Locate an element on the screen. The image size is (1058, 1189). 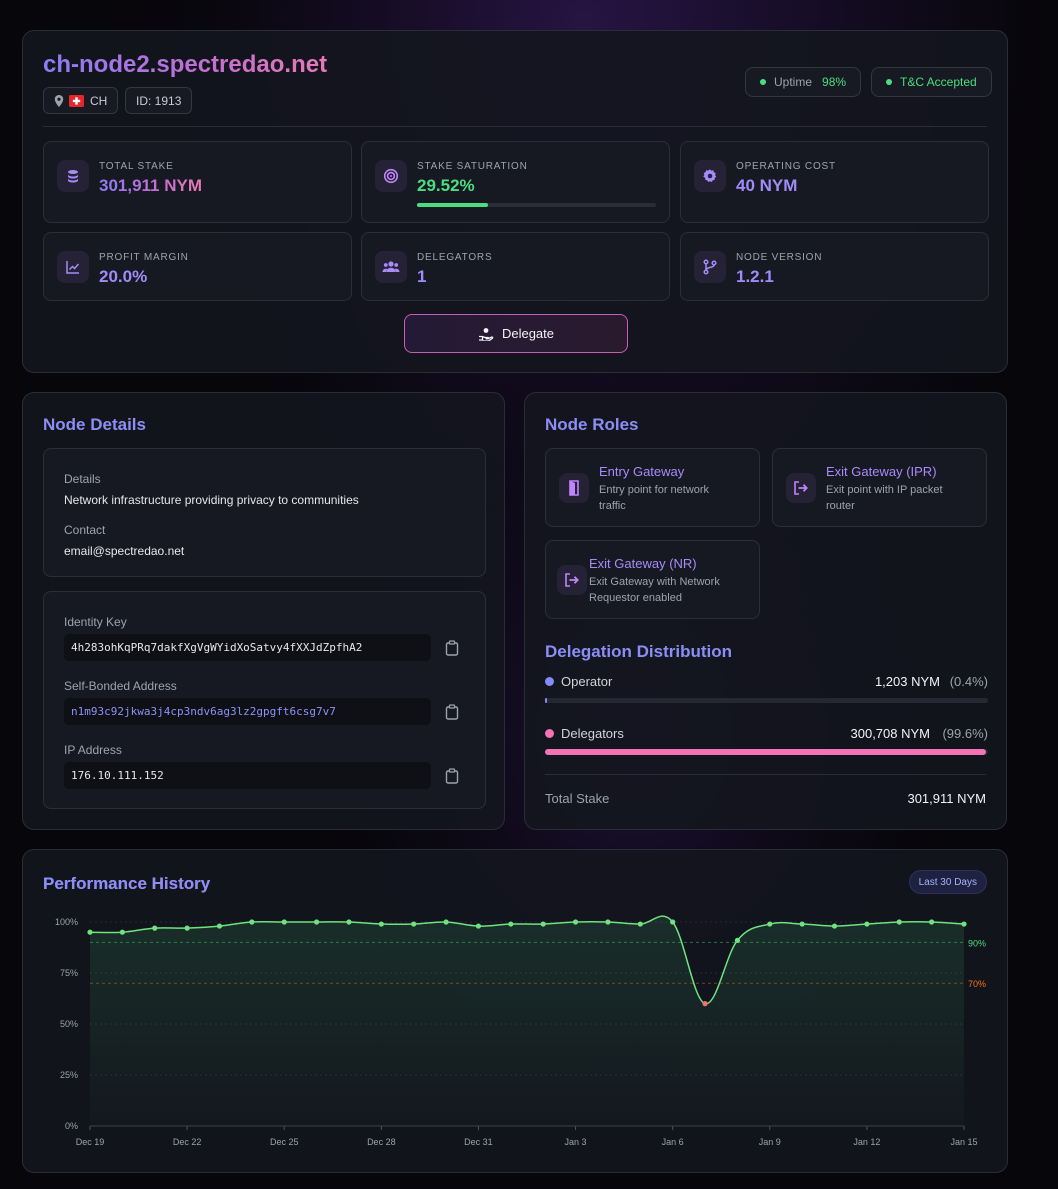
node-details-title: Node Details is located at coordinates (94, 424).